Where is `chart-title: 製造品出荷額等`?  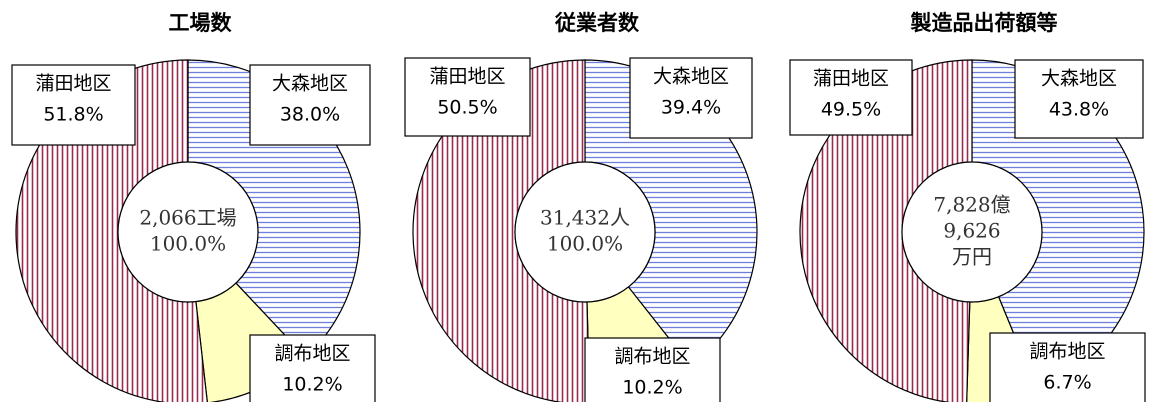 chart-title: 製造品出荷額等 is located at coordinates (984, 23).